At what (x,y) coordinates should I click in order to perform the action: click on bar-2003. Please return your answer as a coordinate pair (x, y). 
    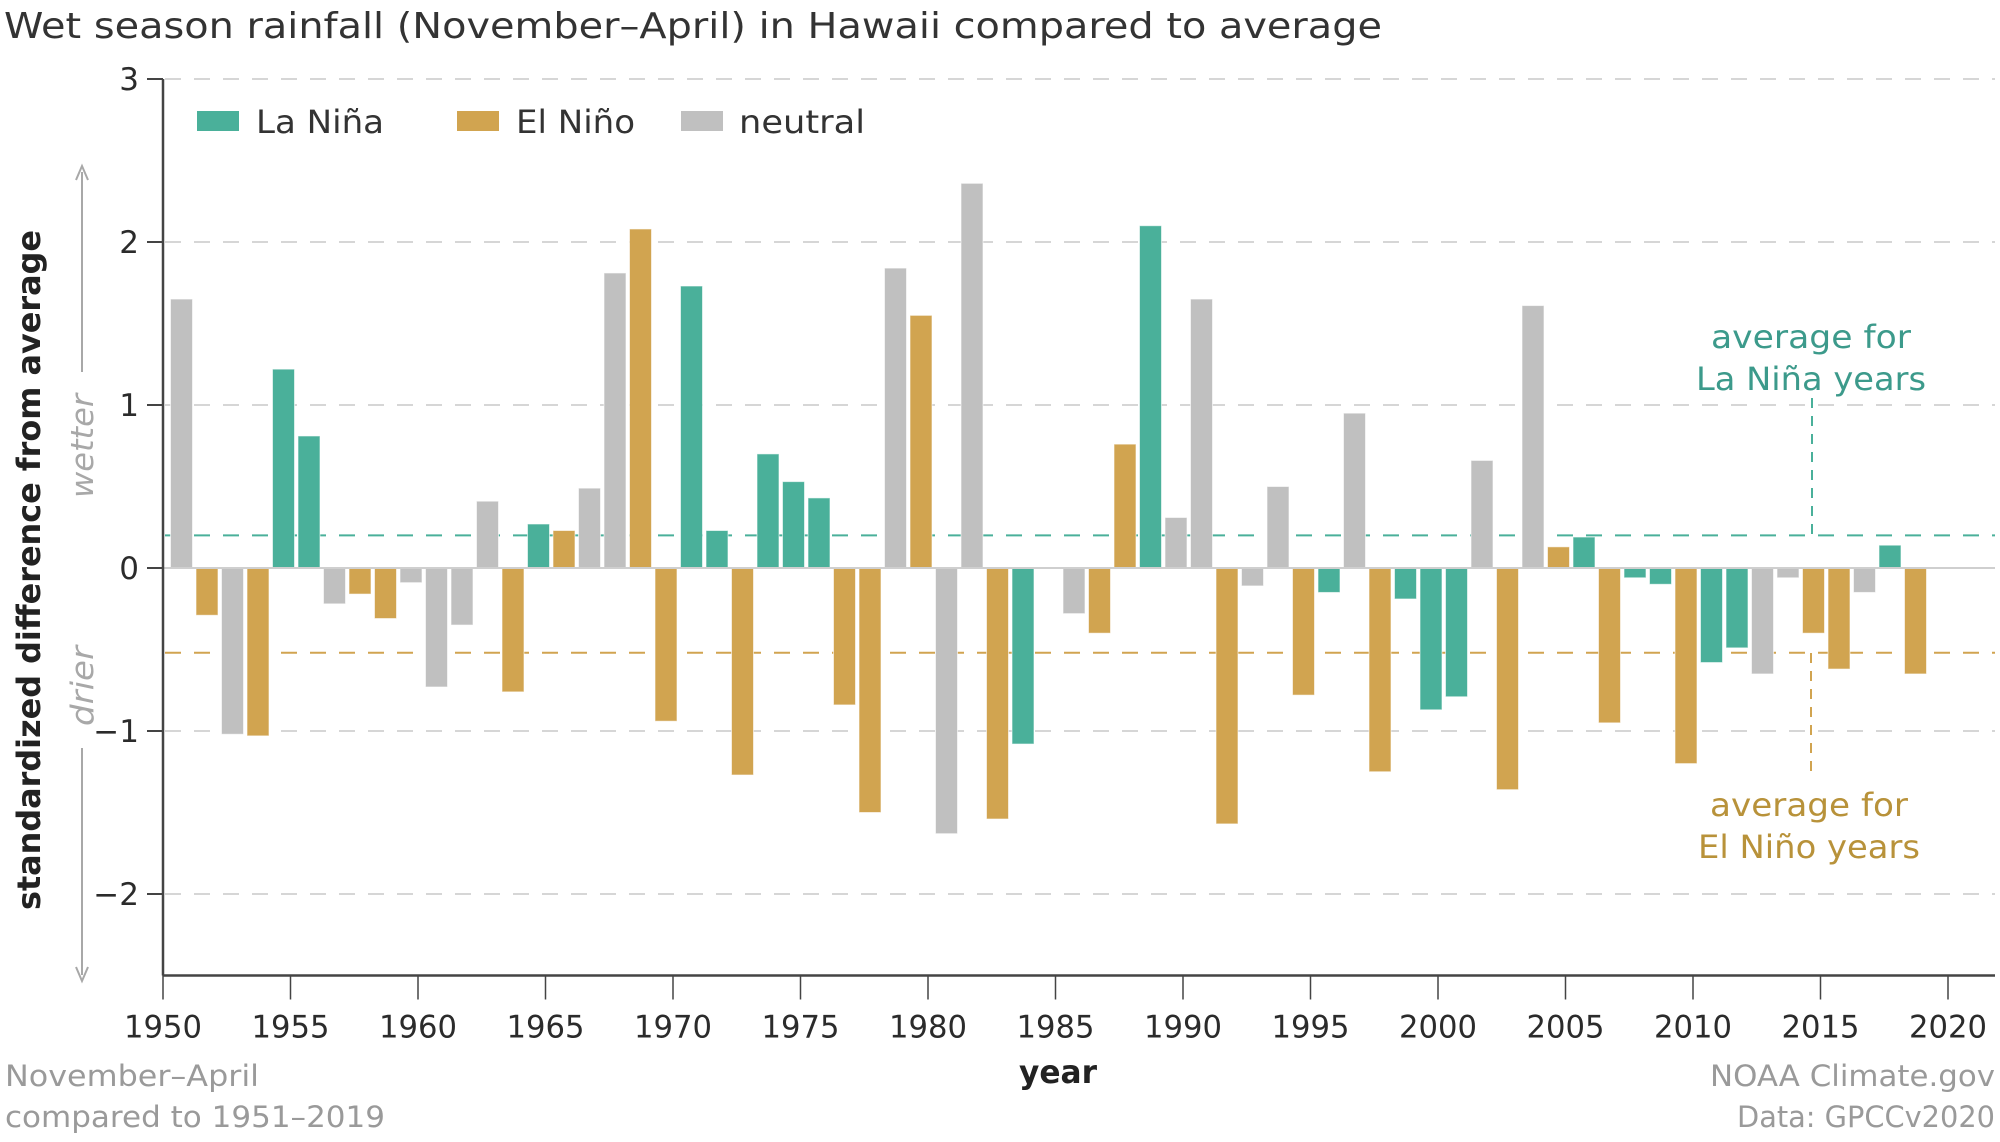
    Looking at the image, I should click on (1507, 679).